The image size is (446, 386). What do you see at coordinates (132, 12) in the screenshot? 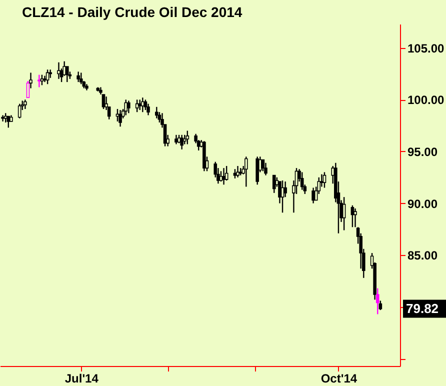
I see `chart-title: CLZ14 - Daily Crude Oil Dec 2014` at bounding box center [132, 12].